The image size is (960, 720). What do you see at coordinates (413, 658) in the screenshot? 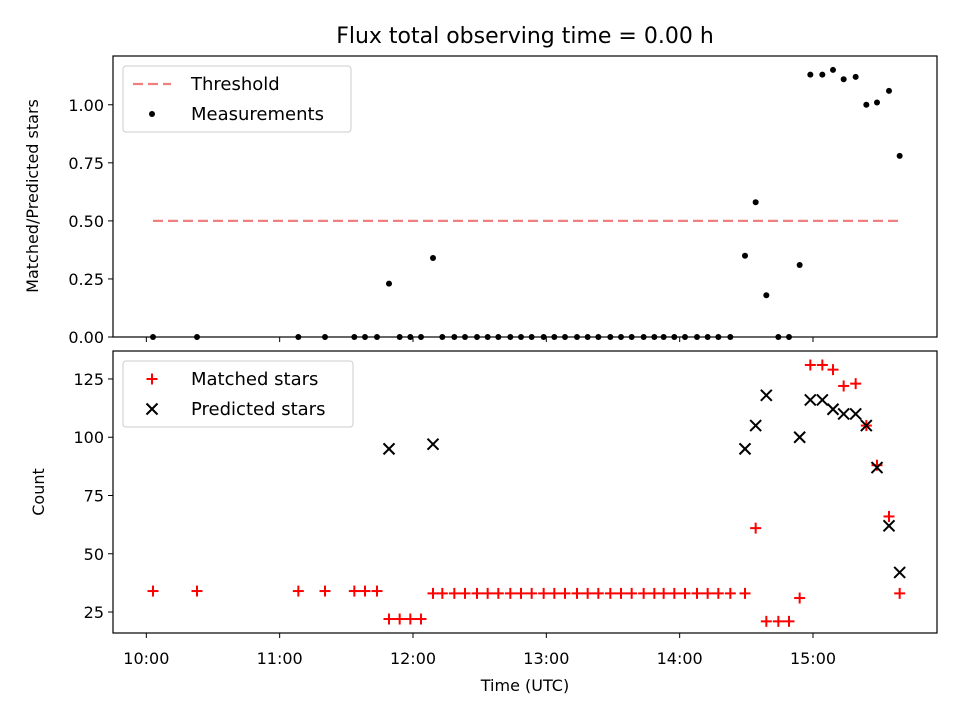
I see `x-tick-label: 12:00` at bounding box center [413, 658].